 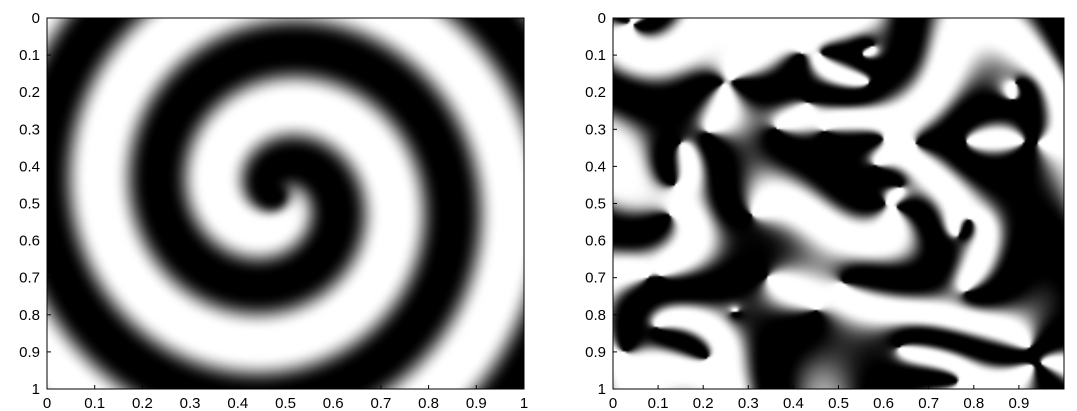 I want to click on right-y-axis: 0 0.1 0.2 0.3 0.4 0.5 0.6 0.7 0.8 0.9 1, so click(x=601, y=204).